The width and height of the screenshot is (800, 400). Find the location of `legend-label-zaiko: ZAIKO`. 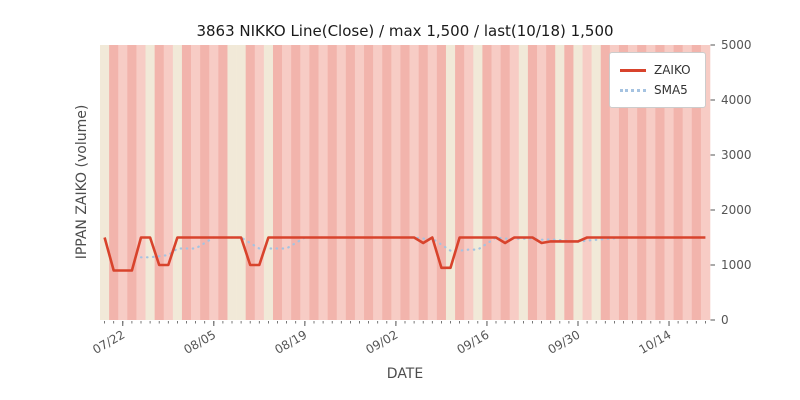

legend-label-zaiko: ZAIKO is located at coordinates (672, 70).